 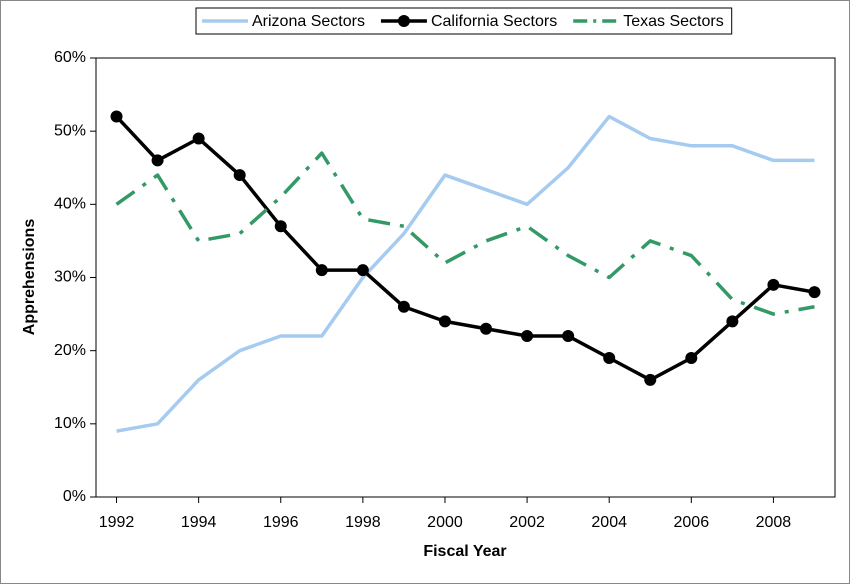 What do you see at coordinates (199, 522) in the screenshot?
I see `x-tick-label: 1994` at bounding box center [199, 522].